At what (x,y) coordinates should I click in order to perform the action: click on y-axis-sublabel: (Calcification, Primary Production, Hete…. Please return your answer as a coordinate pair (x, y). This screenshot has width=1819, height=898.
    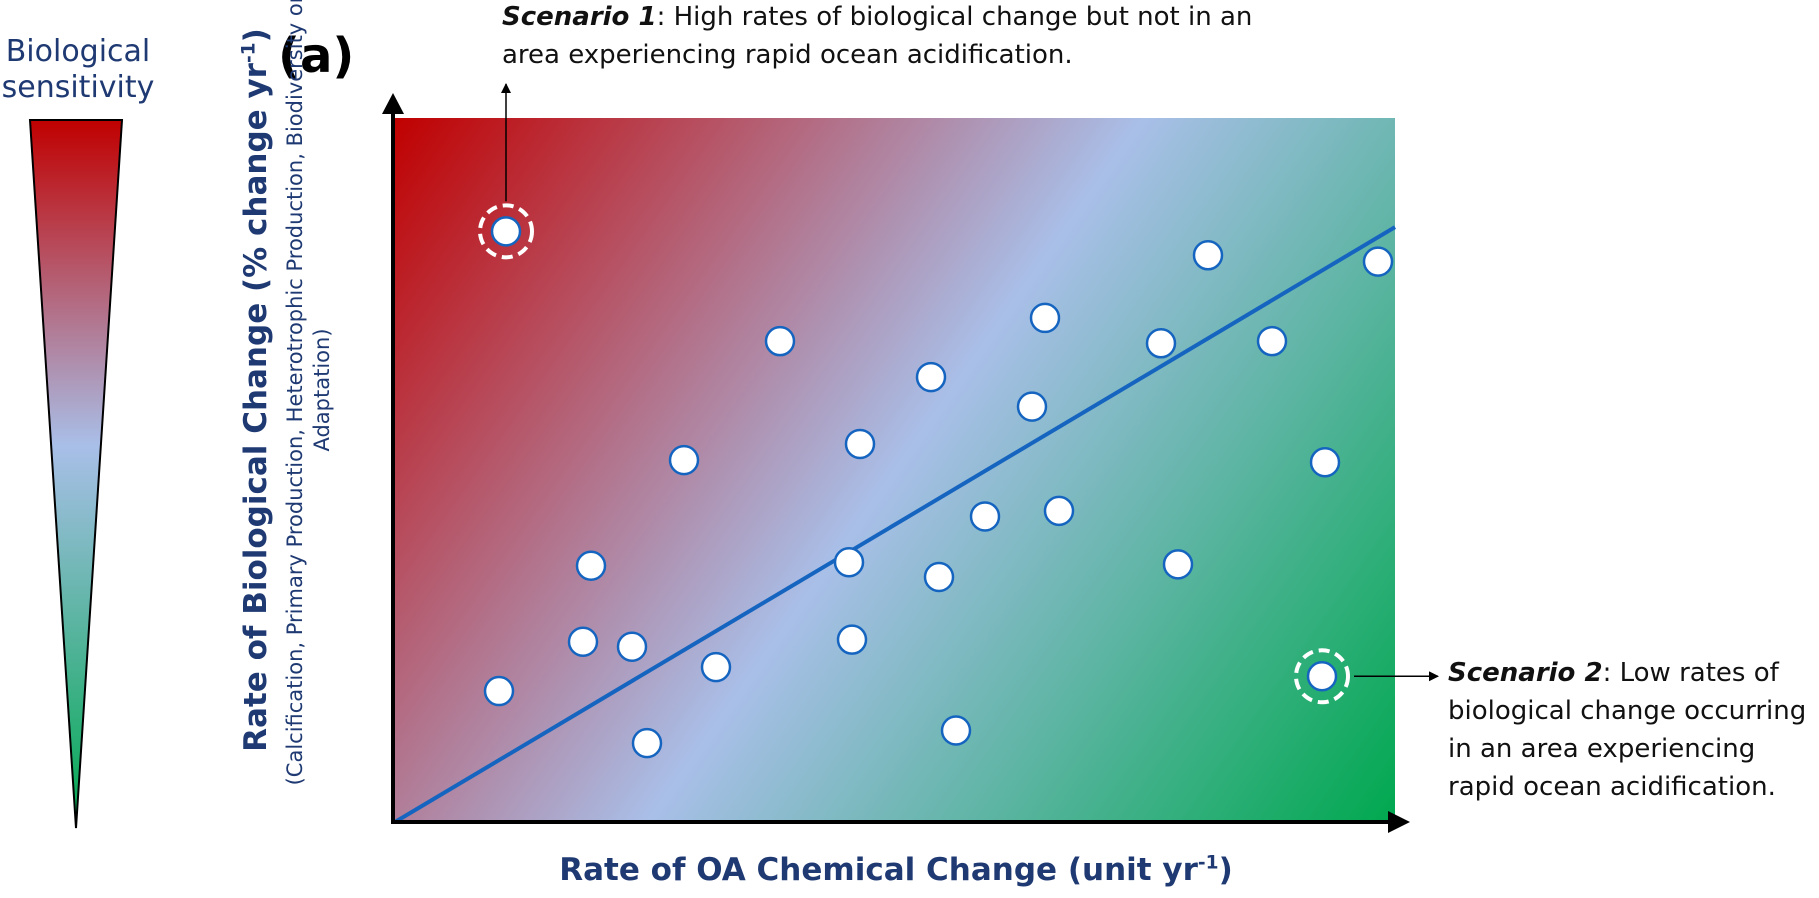
    Looking at the image, I should click on (308, 393).